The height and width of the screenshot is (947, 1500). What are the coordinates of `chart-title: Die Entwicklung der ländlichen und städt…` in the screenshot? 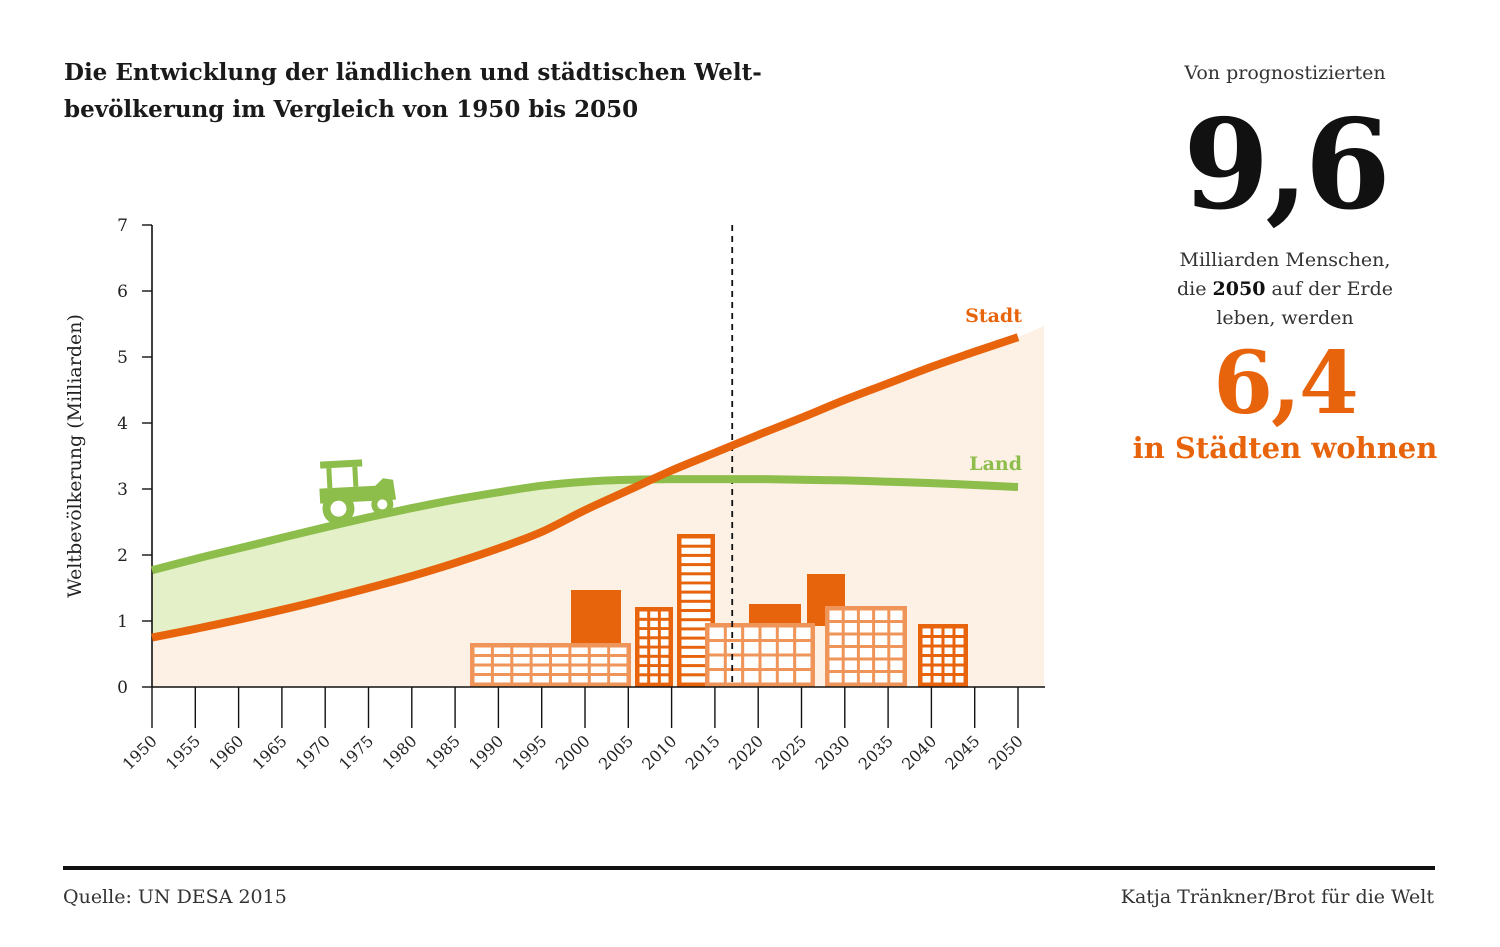 It's located at (424, 91).